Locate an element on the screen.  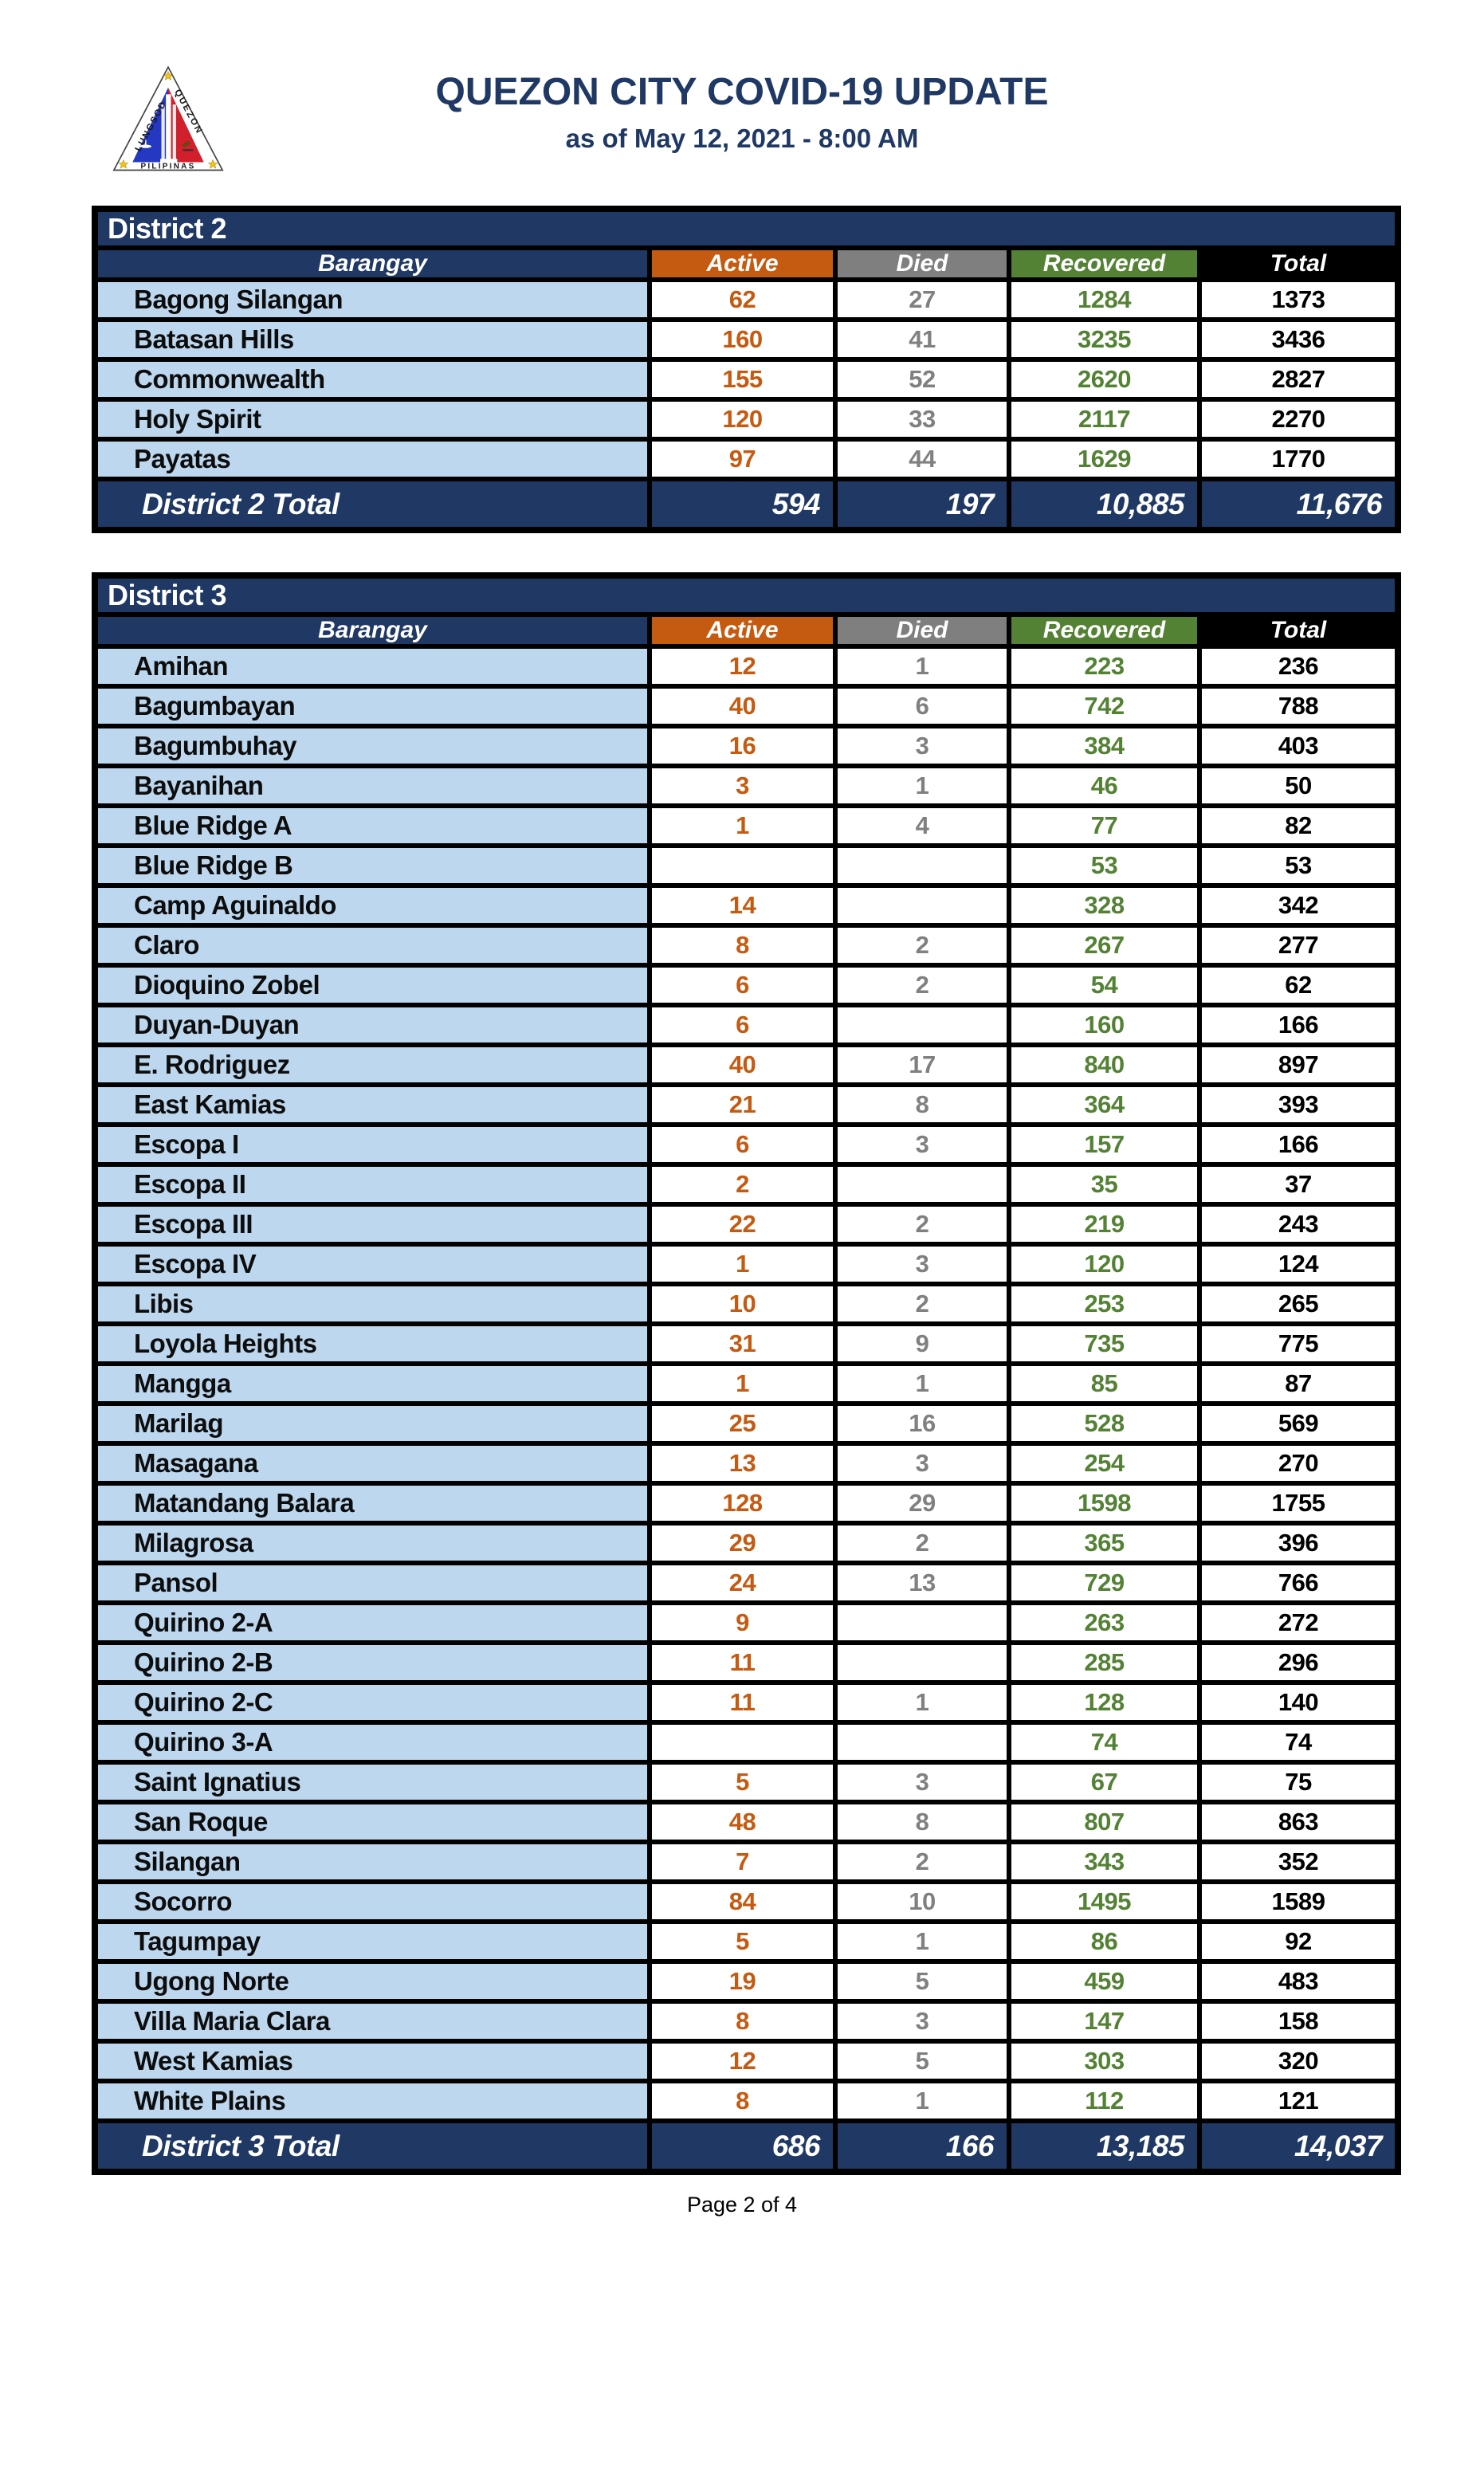
active-cell: 14 is located at coordinates (742, 905).